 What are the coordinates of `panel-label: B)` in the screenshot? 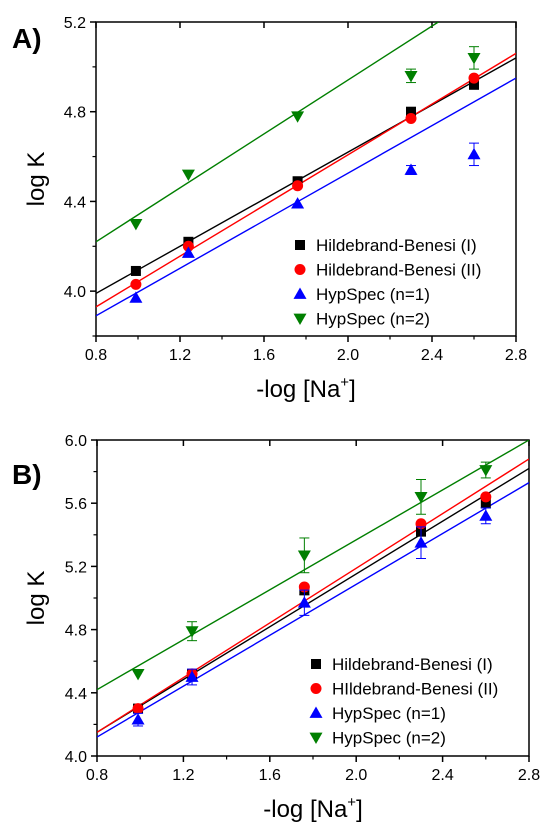 It's located at (27, 474).